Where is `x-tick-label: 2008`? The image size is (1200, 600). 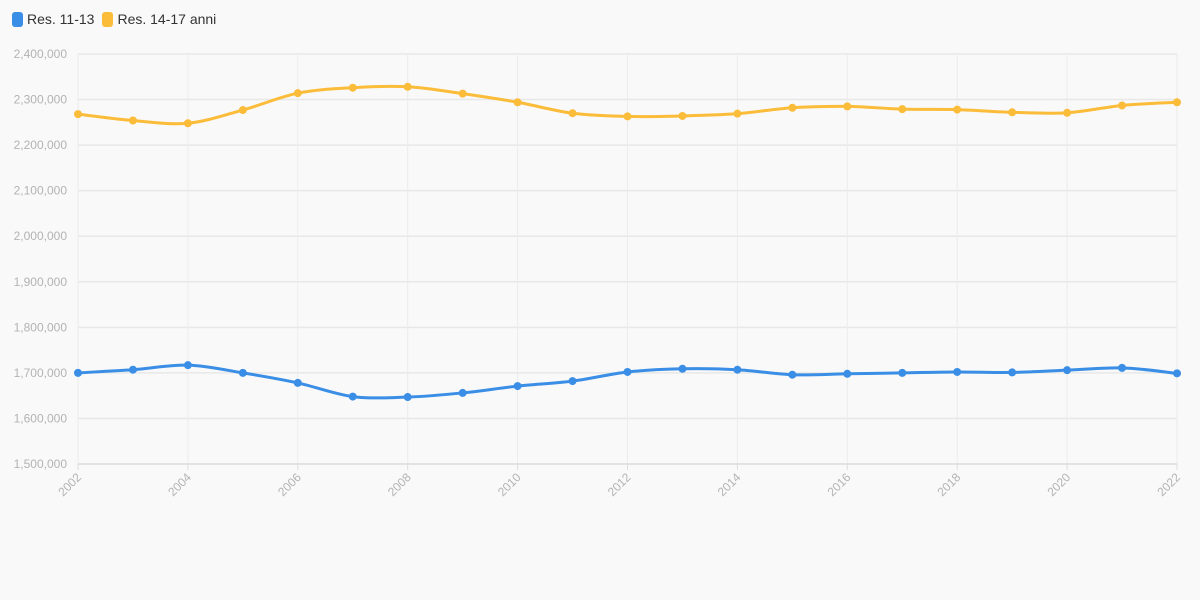 x-tick-label: 2008 is located at coordinates (399, 484).